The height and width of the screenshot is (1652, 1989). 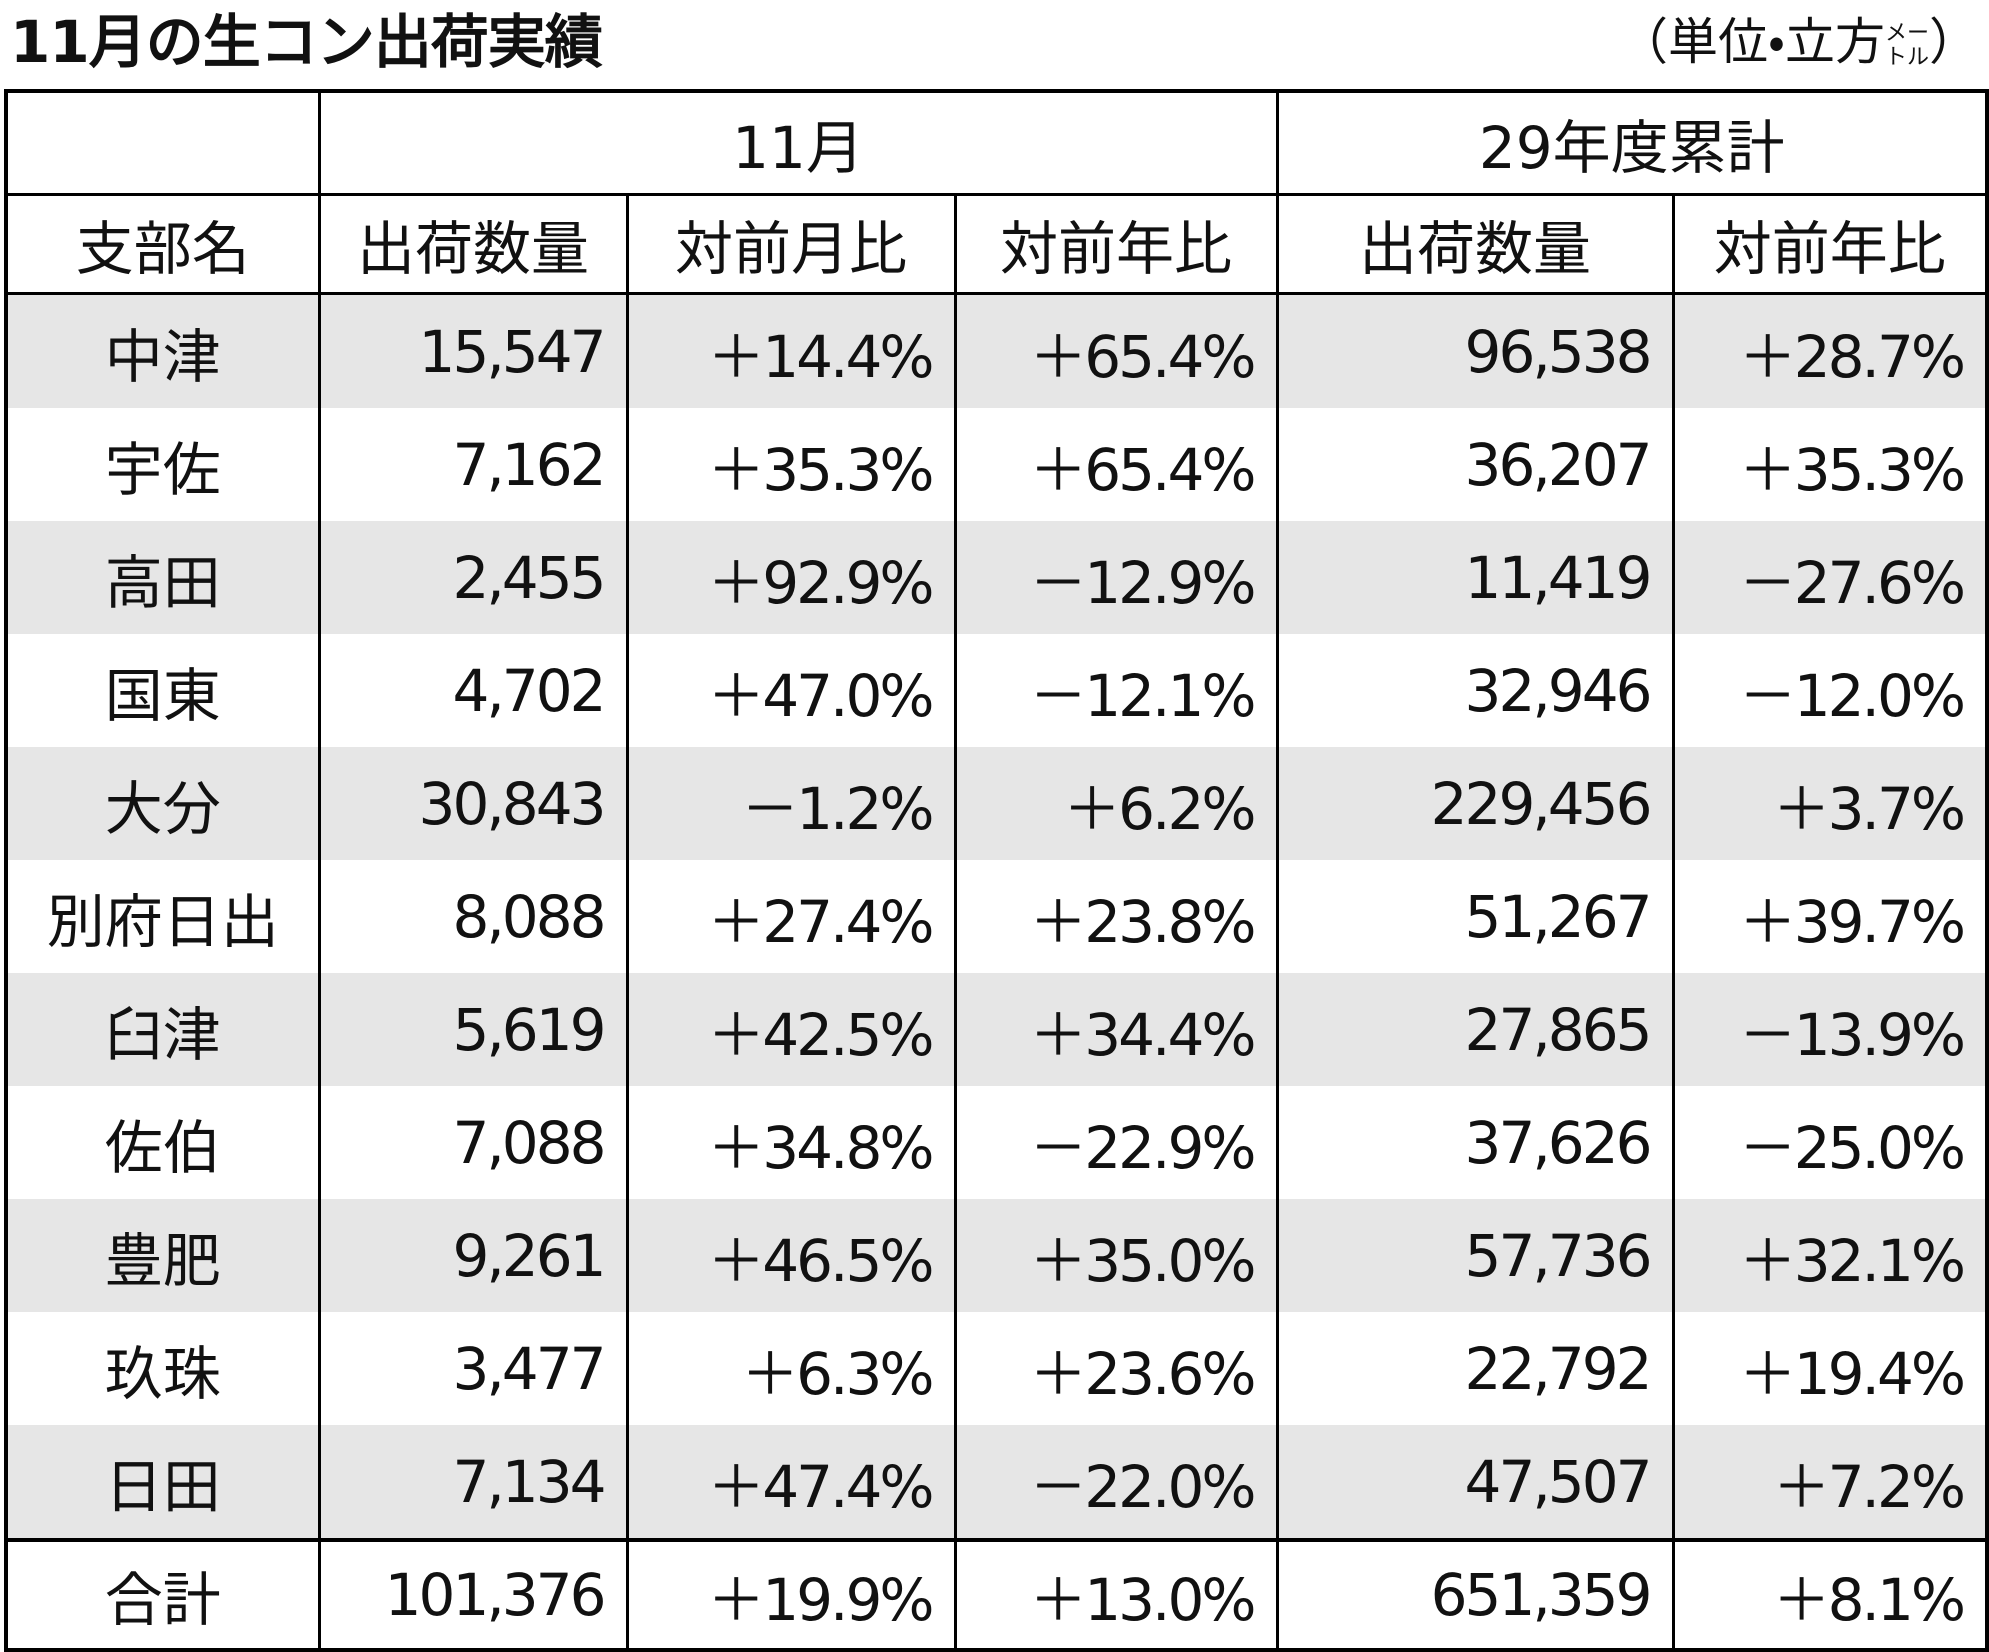 I want to click on value-cell: 229,456, so click(x=1475, y=803).